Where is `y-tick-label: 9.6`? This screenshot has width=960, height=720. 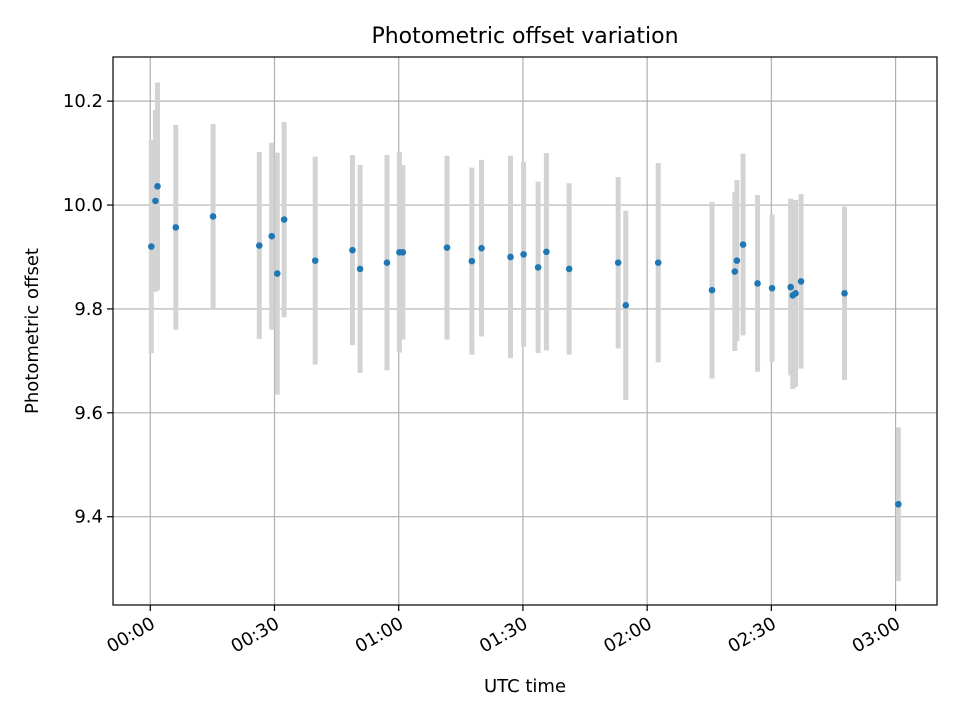
y-tick-label: 9.6 is located at coordinates (88, 413).